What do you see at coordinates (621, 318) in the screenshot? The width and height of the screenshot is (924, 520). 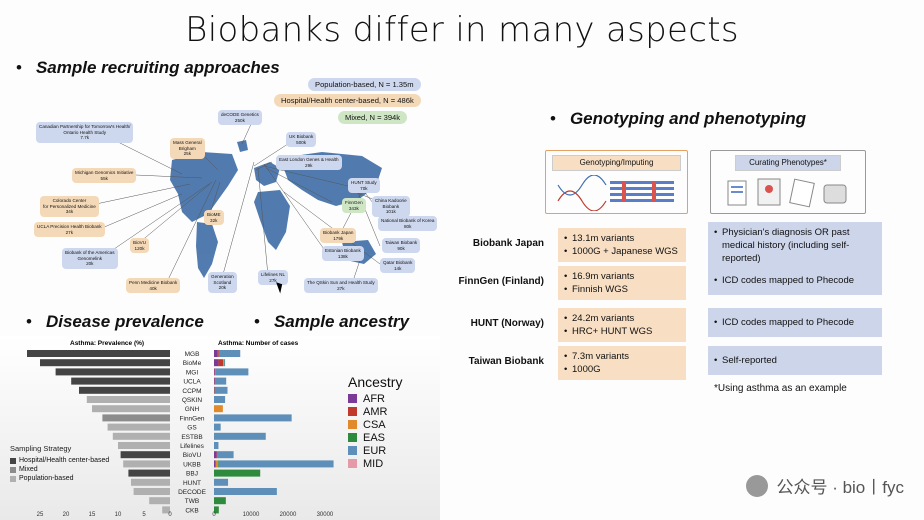 I see `genotyping-item: 24.2m variants` at bounding box center [621, 318].